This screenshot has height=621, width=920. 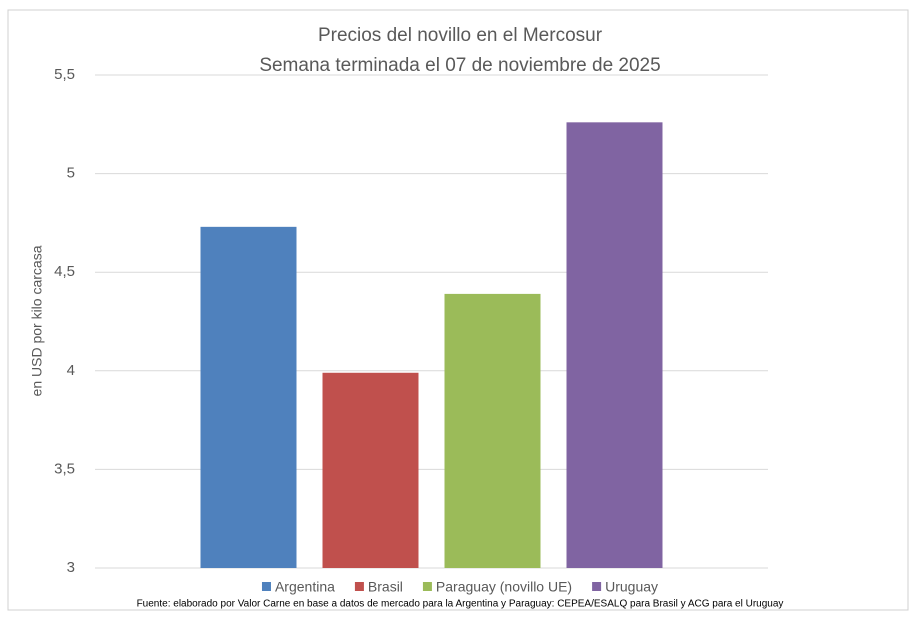 I want to click on y-tick-label: 3,5, so click(x=64, y=468).